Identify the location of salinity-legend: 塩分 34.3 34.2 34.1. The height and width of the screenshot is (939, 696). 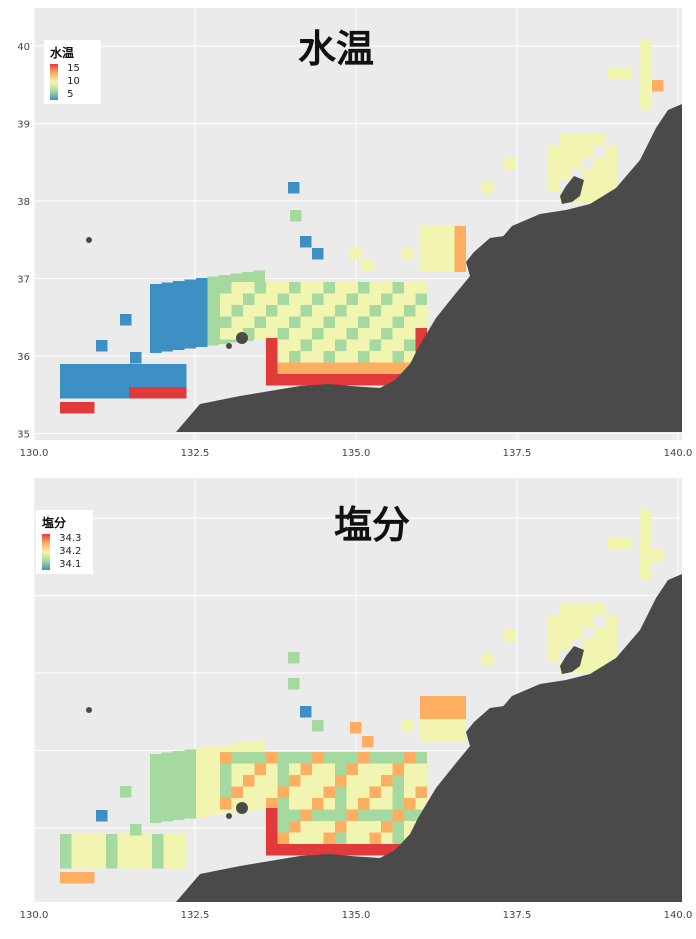
(65, 542).